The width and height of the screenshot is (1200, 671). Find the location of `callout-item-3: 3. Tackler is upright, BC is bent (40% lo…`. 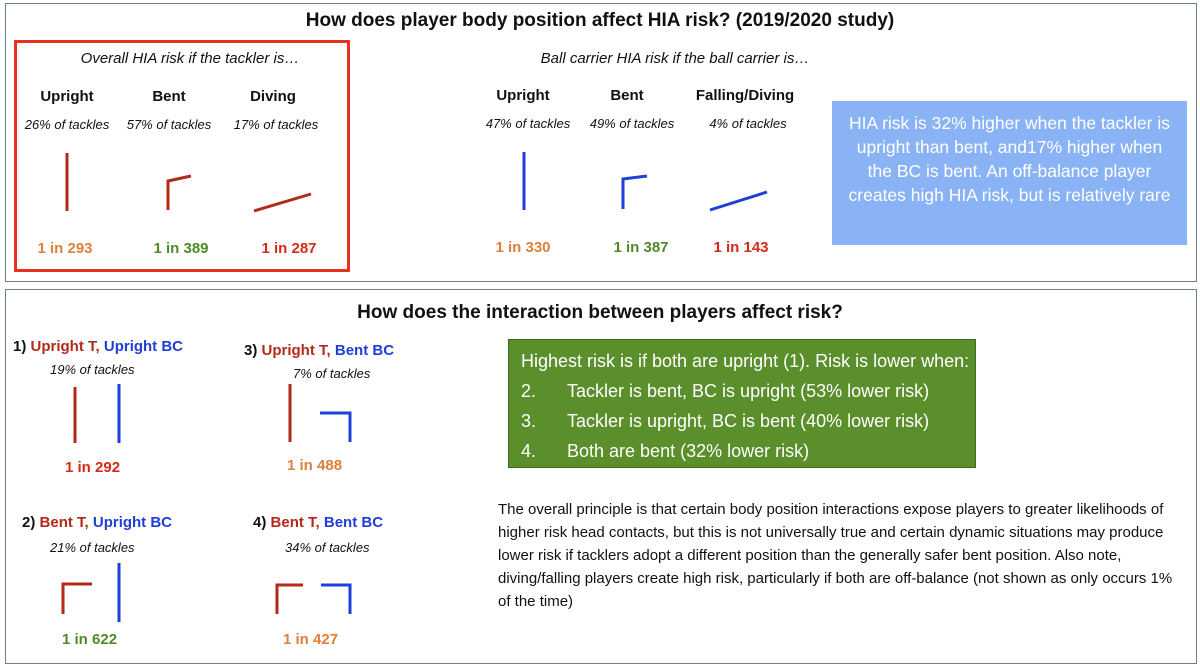

callout-item-3: 3. Tackler is upright, BC is bent (40% lo… is located at coordinates (742, 421).